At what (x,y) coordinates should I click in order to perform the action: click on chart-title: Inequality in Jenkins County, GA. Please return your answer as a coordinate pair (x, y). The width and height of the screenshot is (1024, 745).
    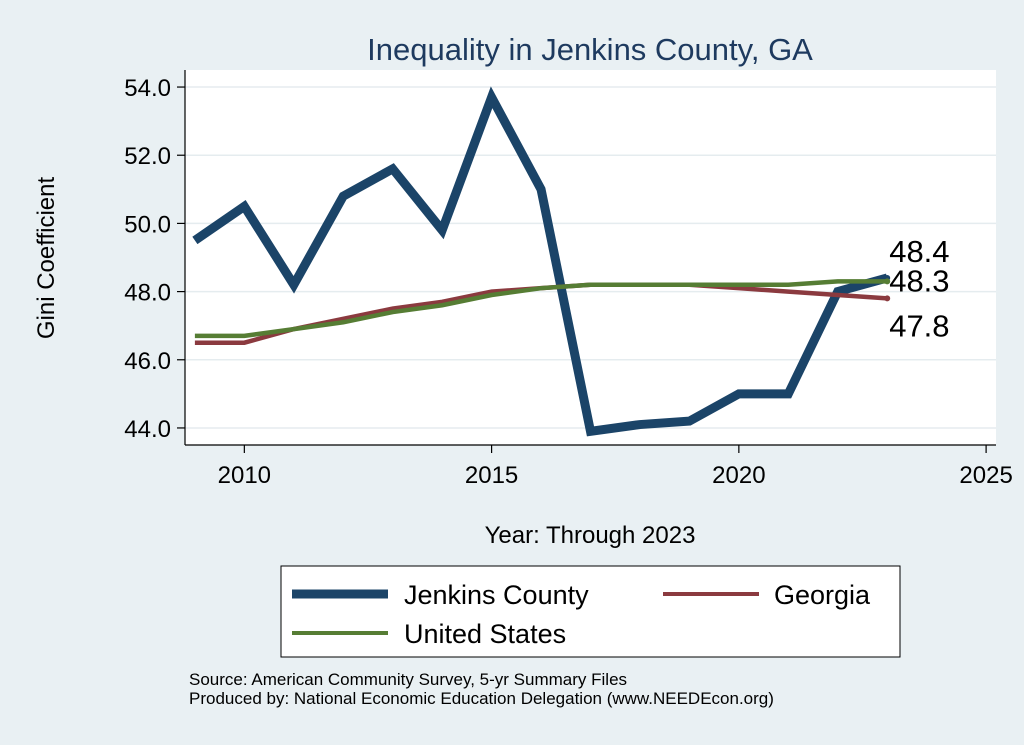
    Looking at the image, I should click on (590, 49).